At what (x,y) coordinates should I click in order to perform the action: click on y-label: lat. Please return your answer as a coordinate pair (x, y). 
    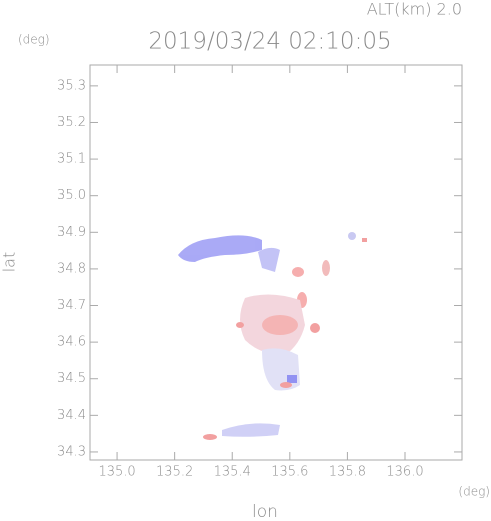
    Looking at the image, I should click on (9, 262).